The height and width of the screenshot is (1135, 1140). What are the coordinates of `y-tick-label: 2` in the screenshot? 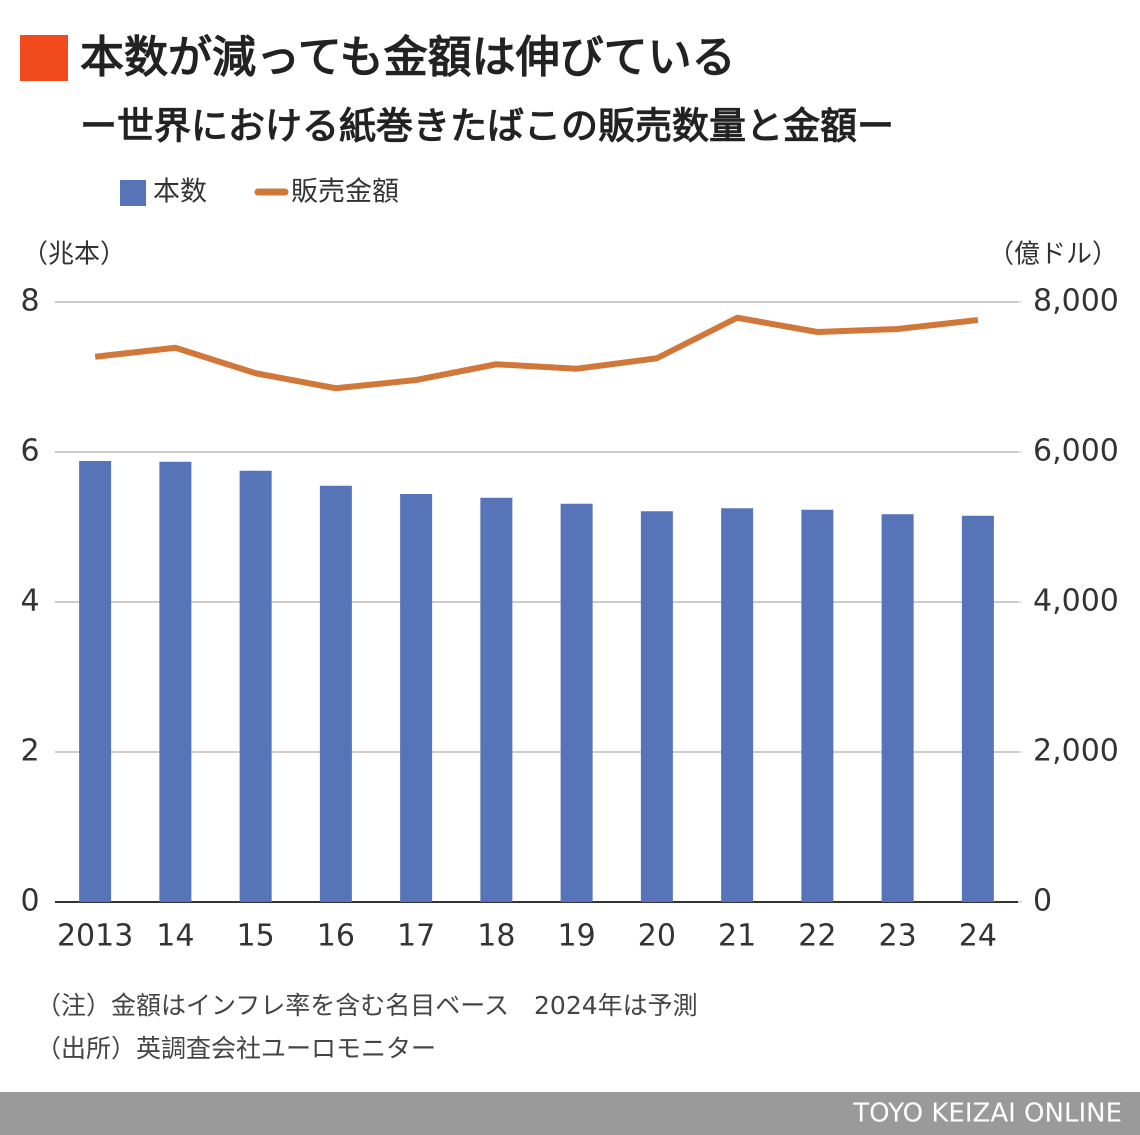 It's located at (29, 751).